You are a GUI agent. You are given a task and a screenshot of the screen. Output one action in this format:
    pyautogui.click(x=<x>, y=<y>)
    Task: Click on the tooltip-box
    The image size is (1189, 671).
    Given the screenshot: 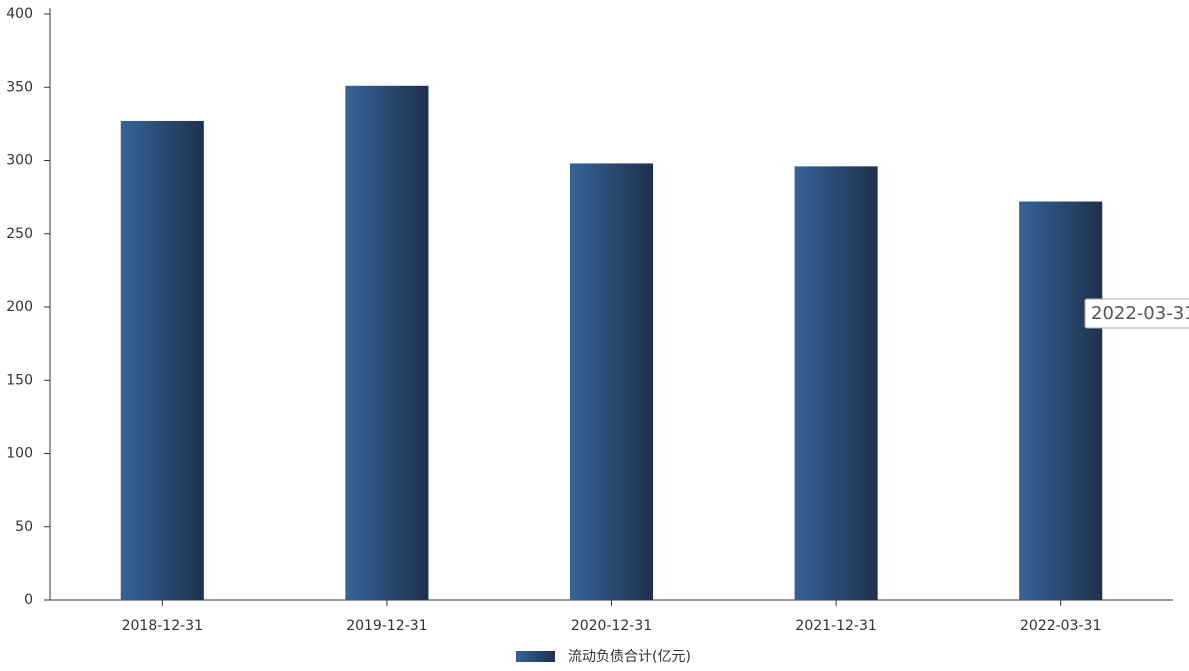 What is the action you would take?
    pyautogui.click(x=1136, y=313)
    